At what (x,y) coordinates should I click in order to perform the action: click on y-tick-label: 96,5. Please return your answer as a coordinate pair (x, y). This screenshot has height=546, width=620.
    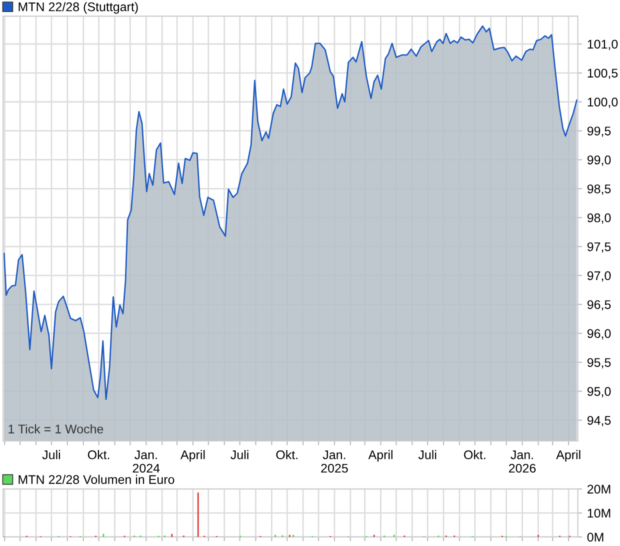
    Looking at the image, I should click on (599, 305).